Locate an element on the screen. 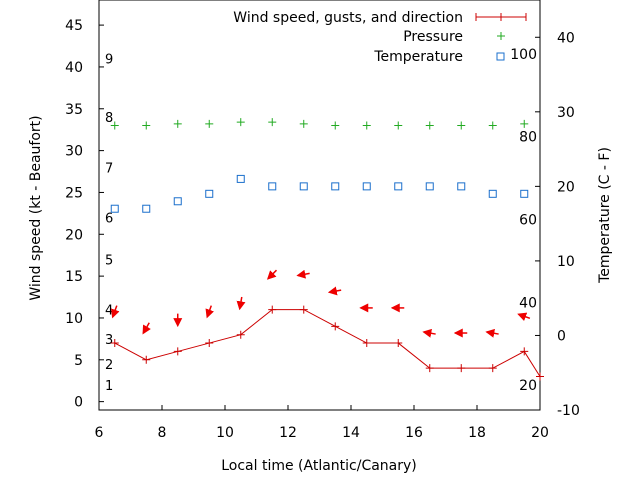 The height and width of the screenshot is (480, 640). y-tick-label: 40 is located at coordinates (74, 68).